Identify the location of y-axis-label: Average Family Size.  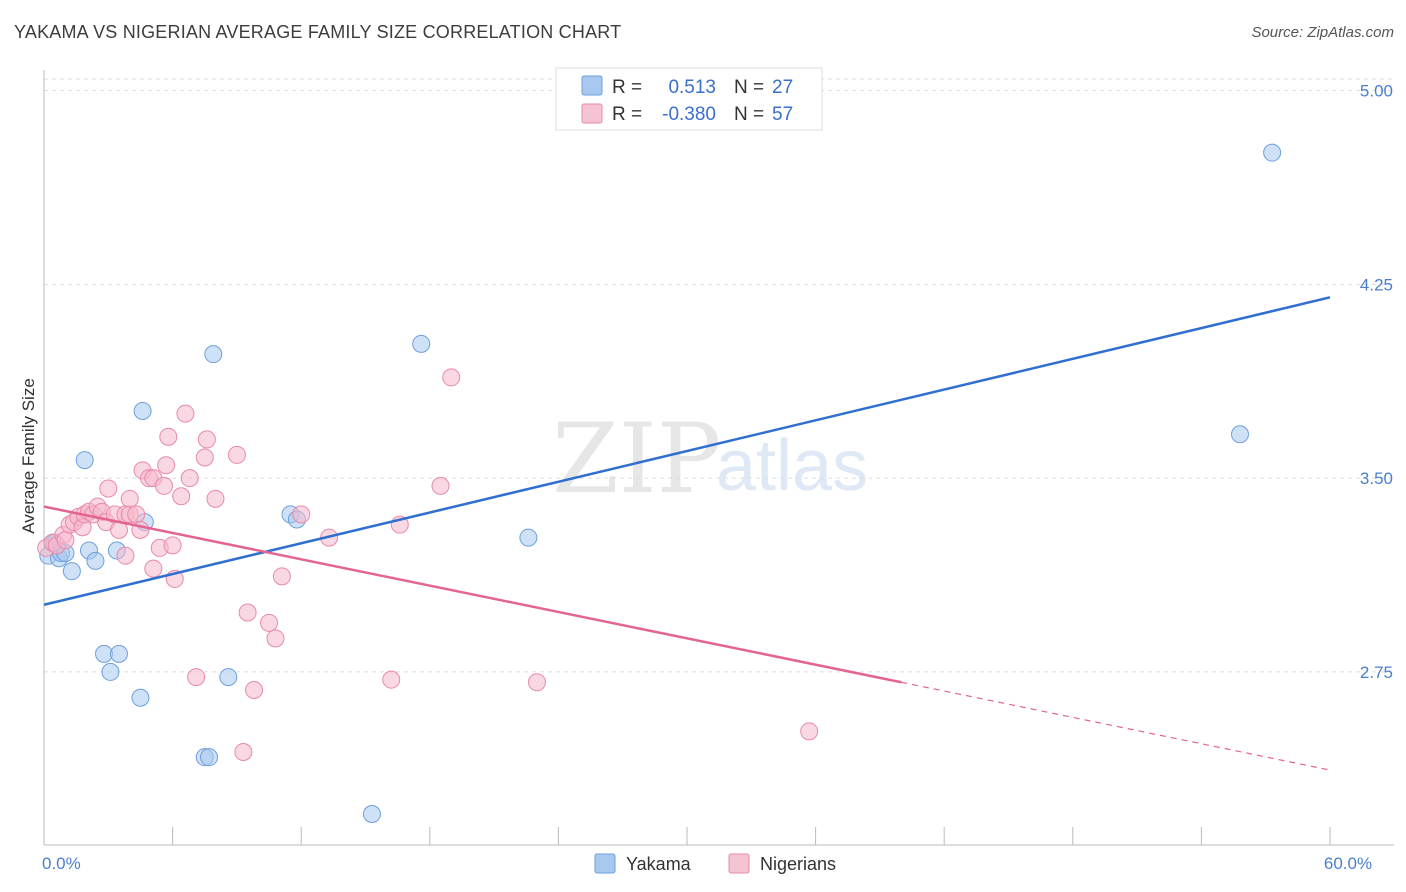
(28, 456).